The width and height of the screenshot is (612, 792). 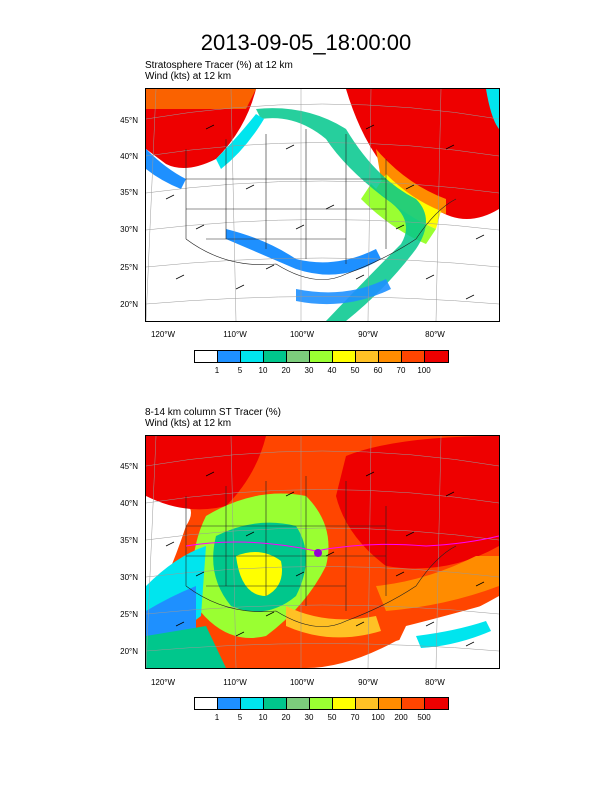 I want to click on panel2-lat-label: 30°N, so click(x=129, y=577).